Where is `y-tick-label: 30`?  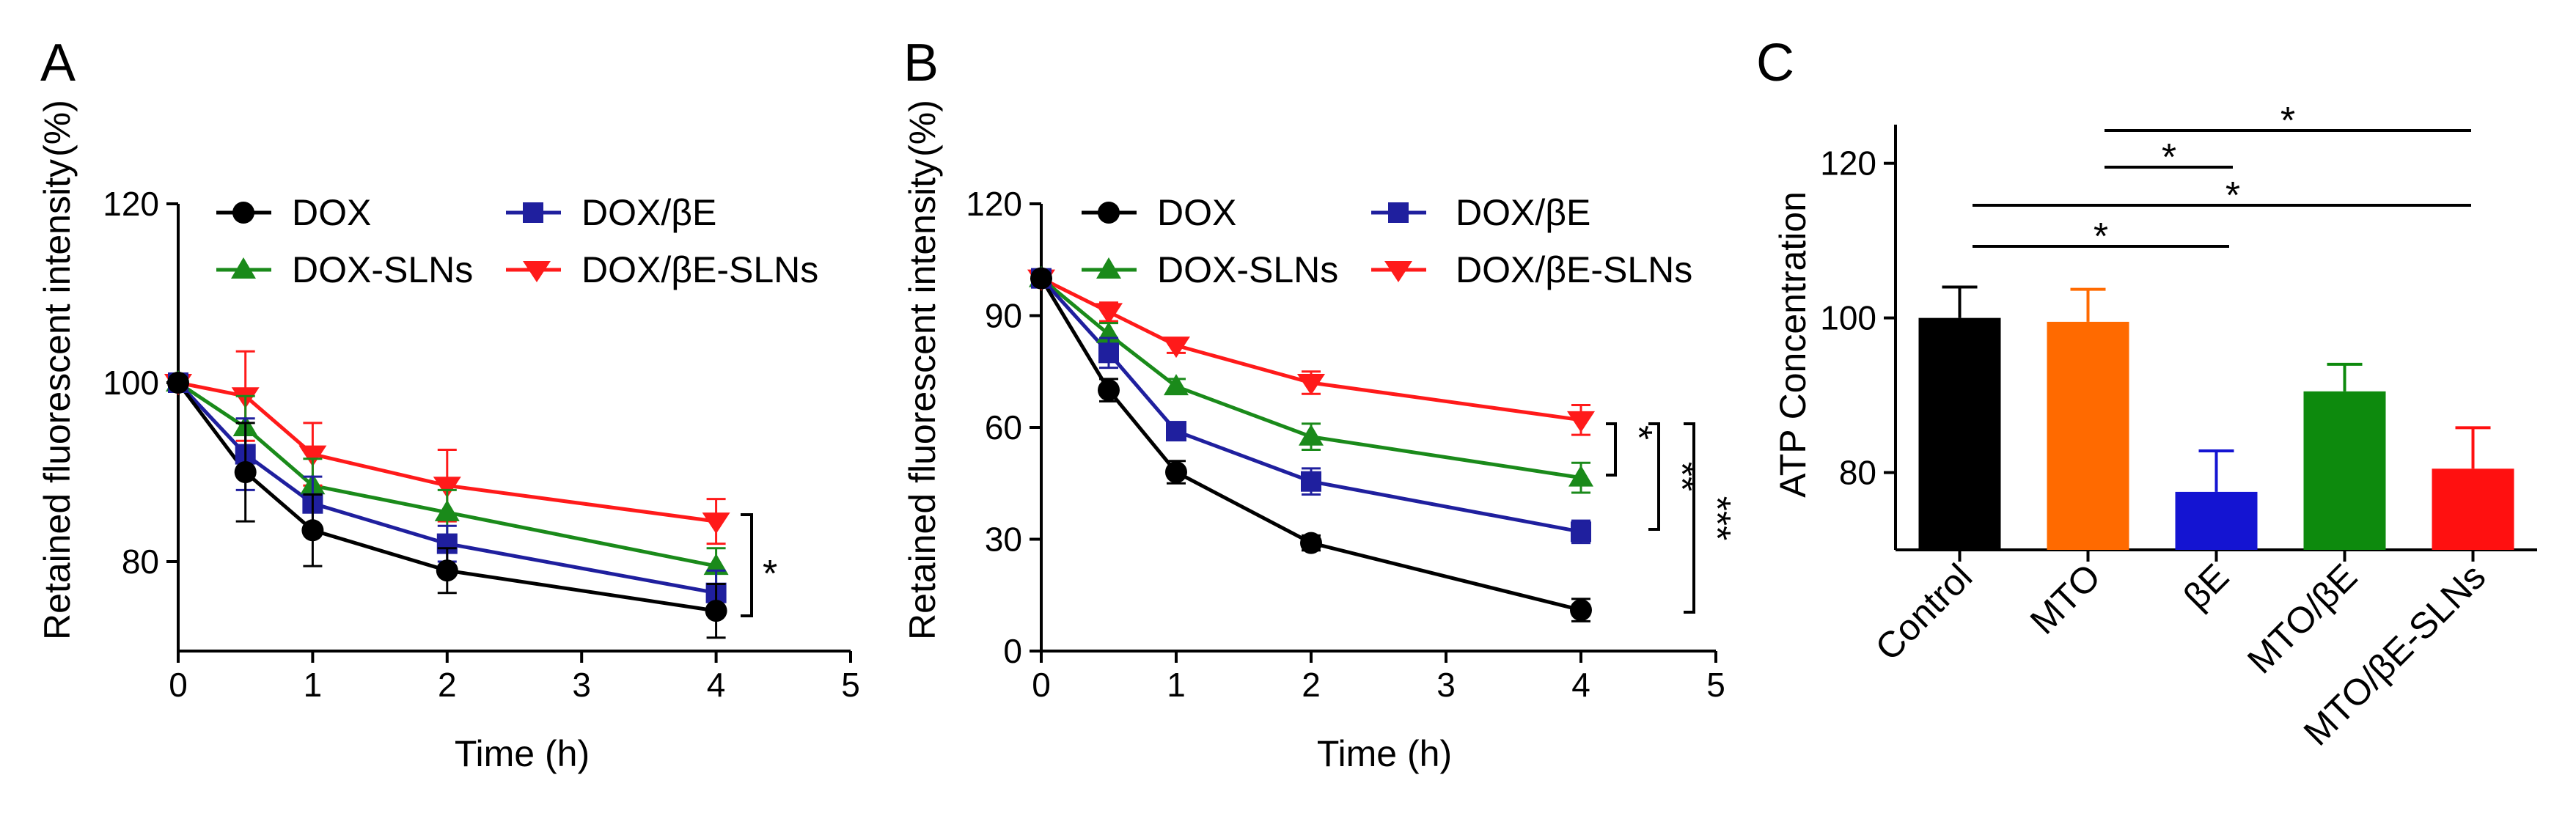
y-tick-label: 30 is located at coordinates (1004, 540).